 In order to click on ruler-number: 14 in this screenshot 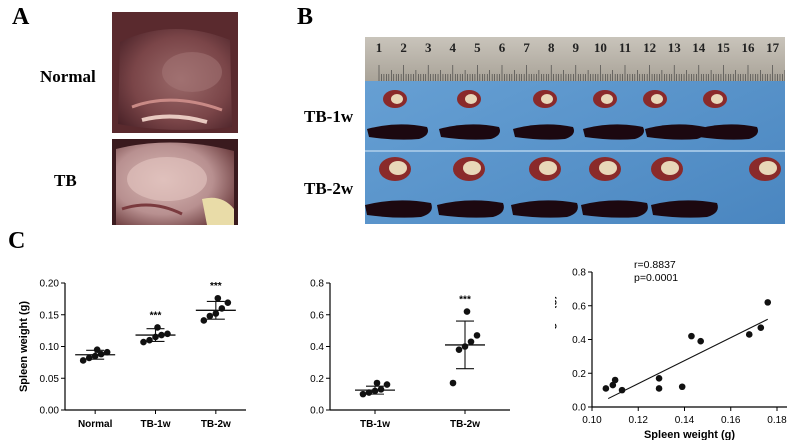, I will do `click(699, 47)`.